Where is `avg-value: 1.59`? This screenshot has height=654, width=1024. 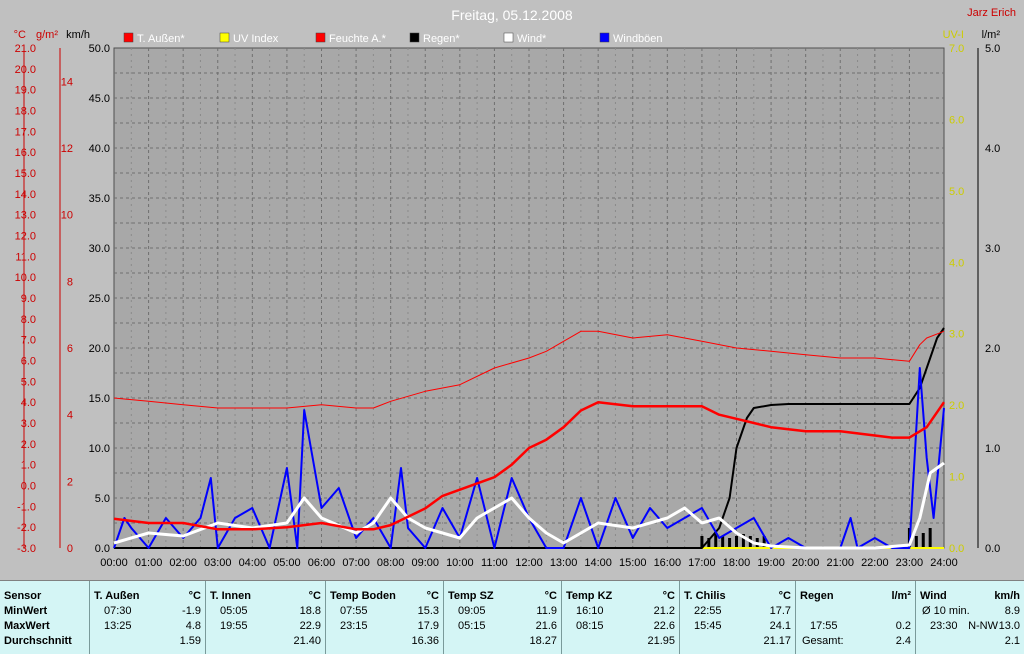 avg-value: 1.59 is located at coordinates (190, 641).